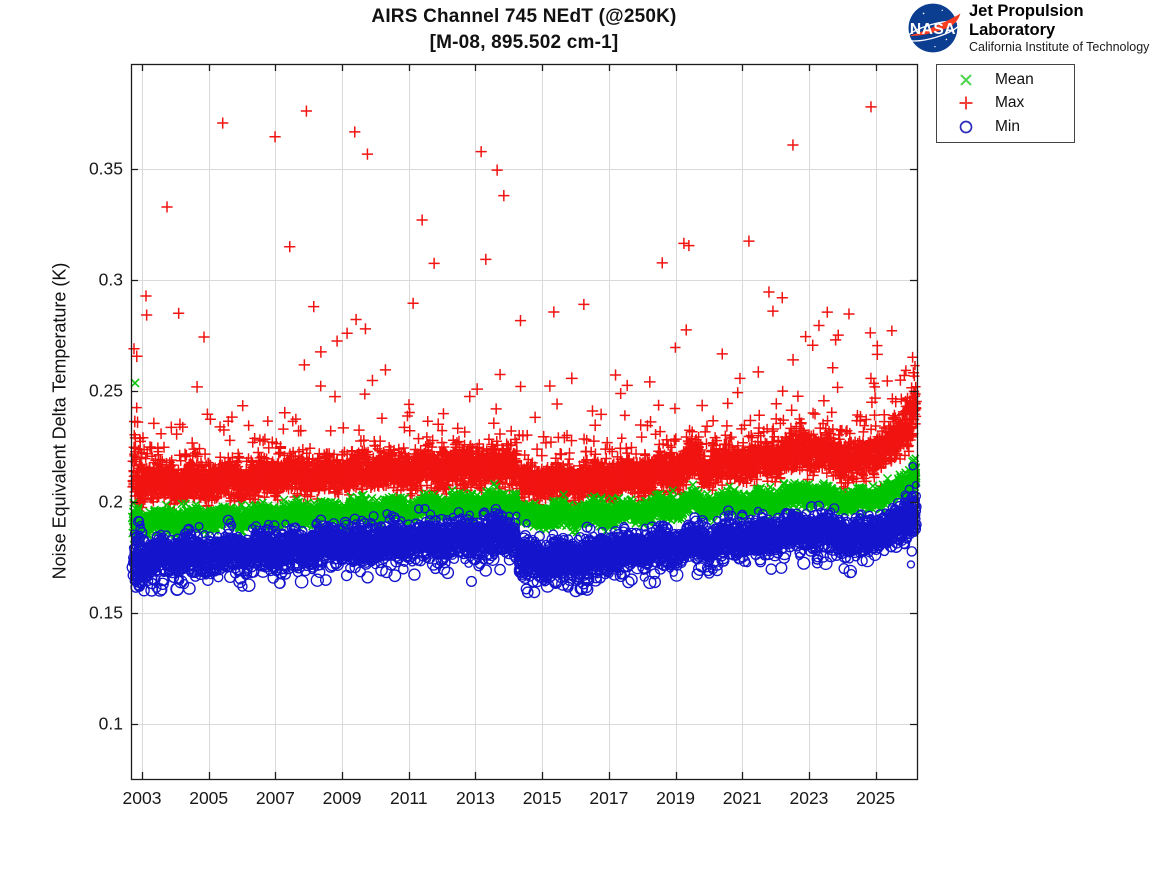  I want to click on y-tick-label: 0.2, so click(110, 501).